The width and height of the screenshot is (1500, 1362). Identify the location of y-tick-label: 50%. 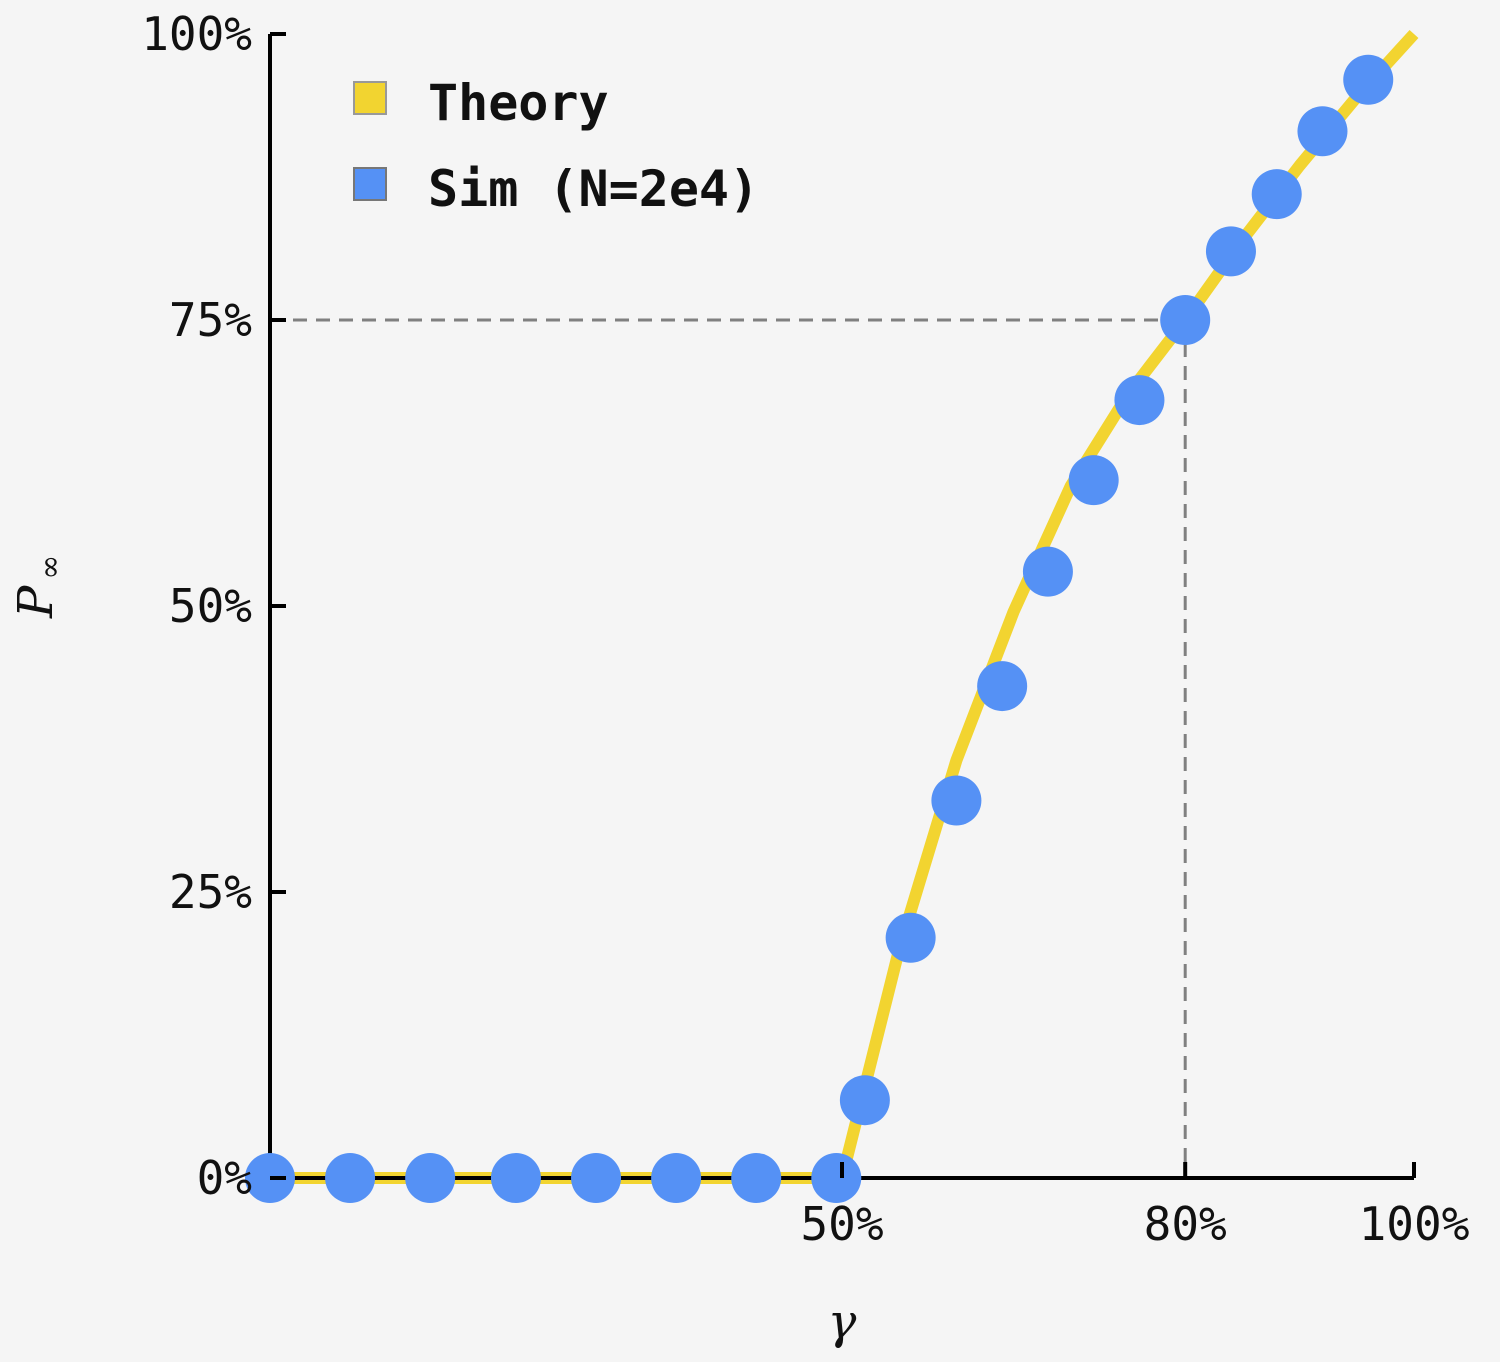
(210, 606).